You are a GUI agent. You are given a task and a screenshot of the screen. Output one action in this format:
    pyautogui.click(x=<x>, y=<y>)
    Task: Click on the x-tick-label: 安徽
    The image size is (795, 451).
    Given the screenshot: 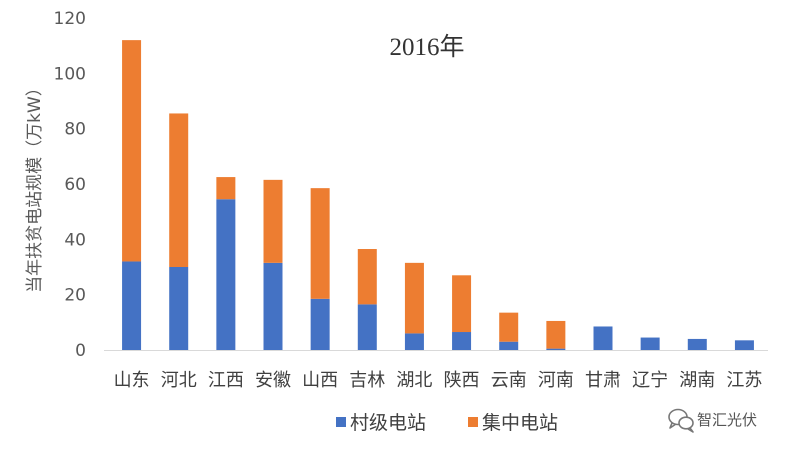 What is the action you would take?
    pyautogui.click(x=273, y=380)
    